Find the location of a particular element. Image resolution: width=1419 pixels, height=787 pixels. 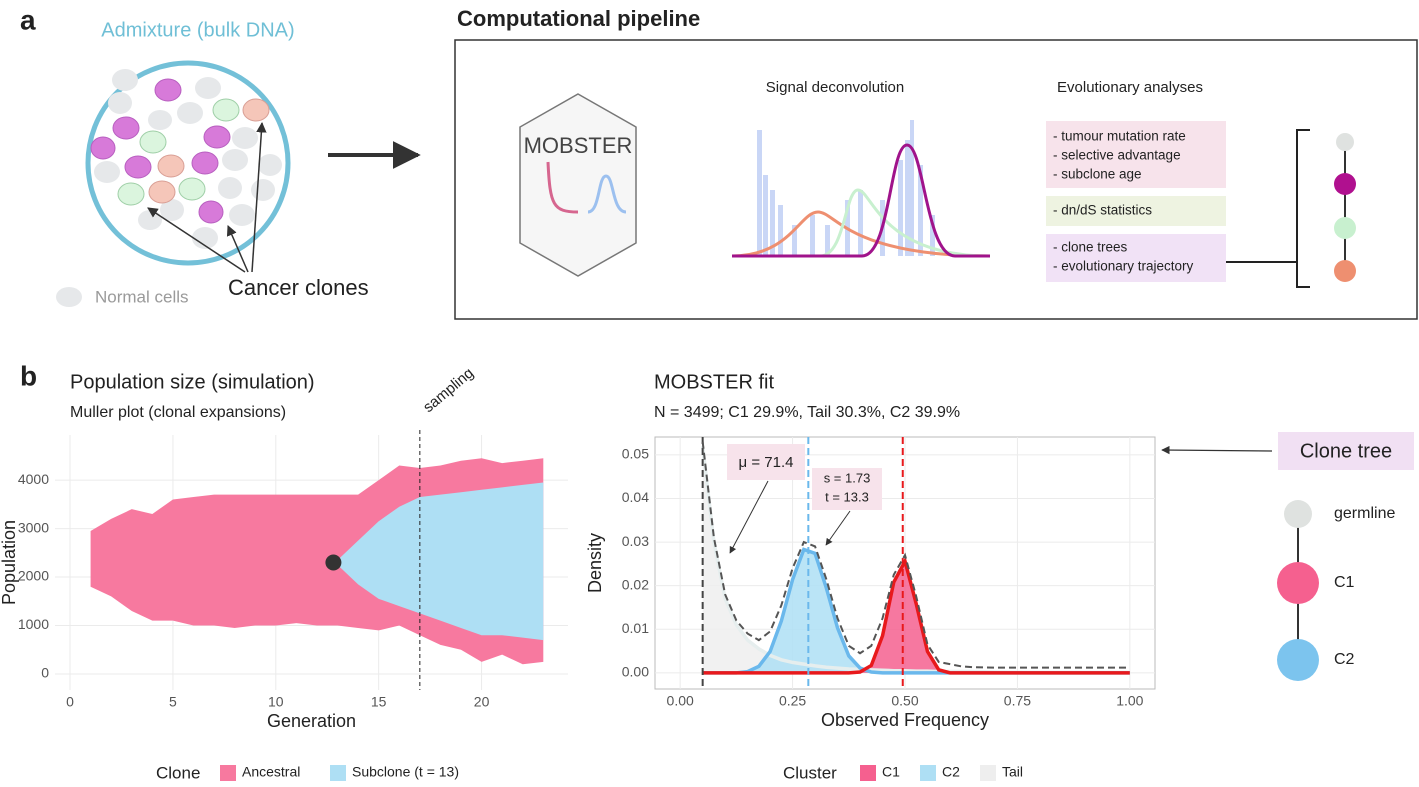

tool-hexagon is located at coordinates (578, 185).